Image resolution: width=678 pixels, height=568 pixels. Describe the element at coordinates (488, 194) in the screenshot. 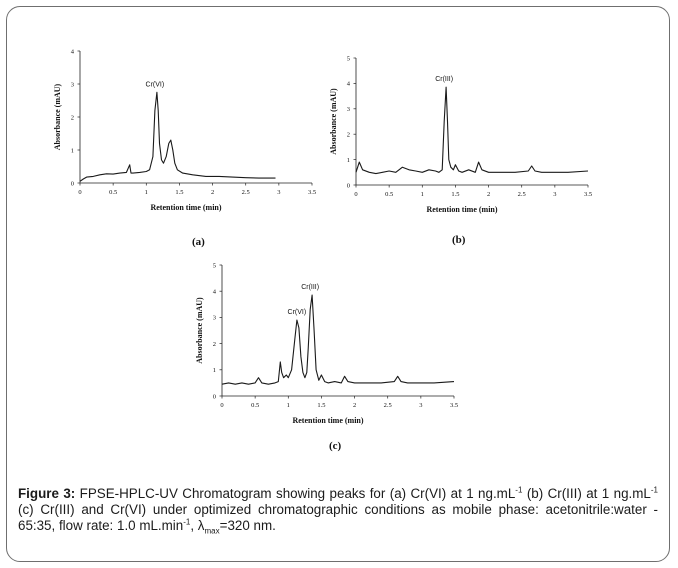

I see `x-tick-label-b: 2` at that location.